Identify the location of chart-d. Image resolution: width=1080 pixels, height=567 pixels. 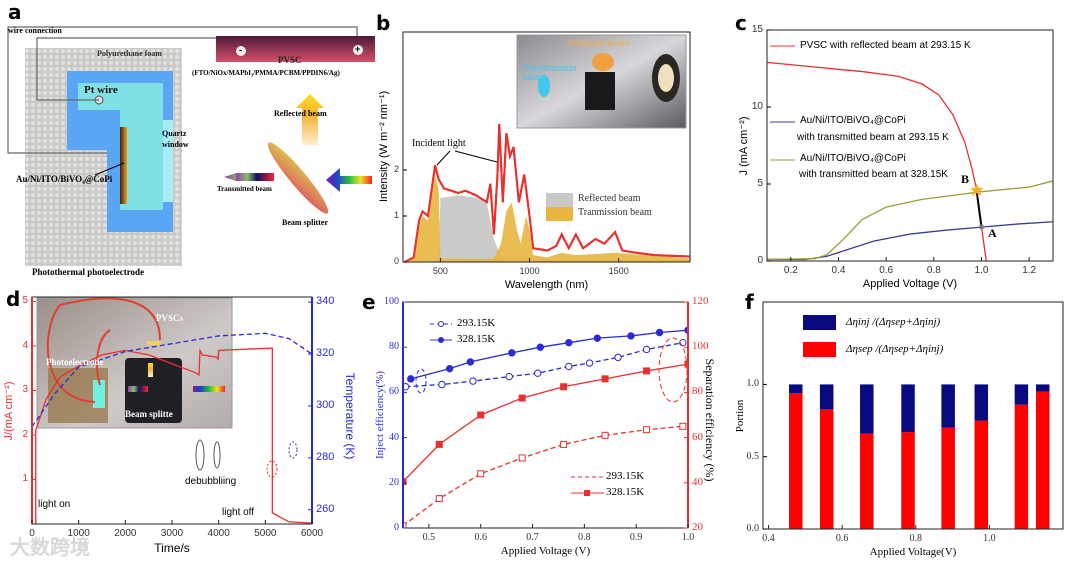
(172, 410).